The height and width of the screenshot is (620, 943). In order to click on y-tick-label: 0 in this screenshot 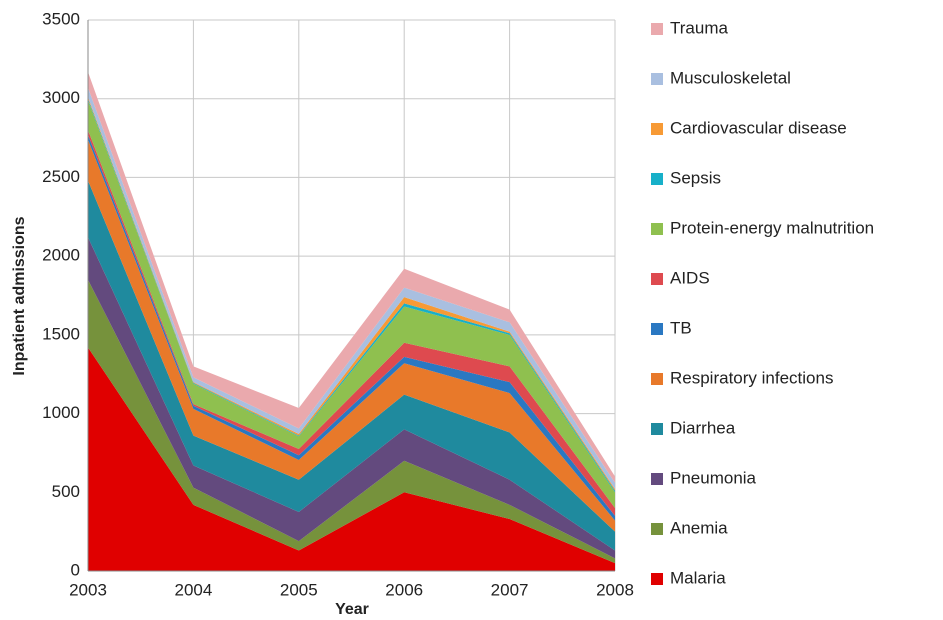, I will do `click(75, 569)`.